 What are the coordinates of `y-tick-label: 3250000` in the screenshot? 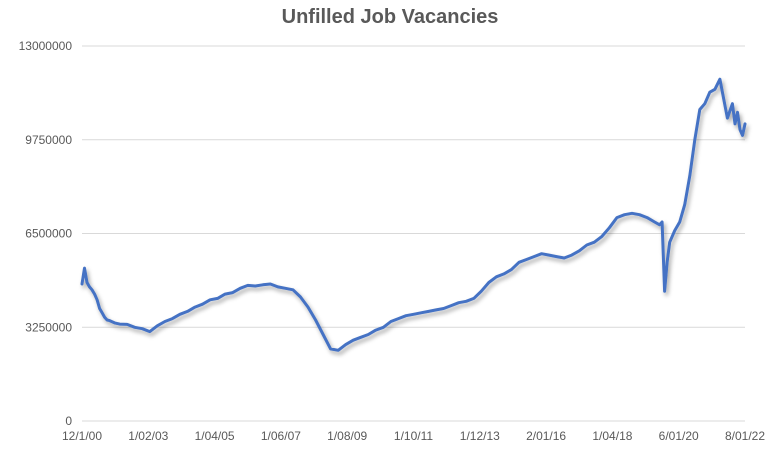 It's located at (48, 327).